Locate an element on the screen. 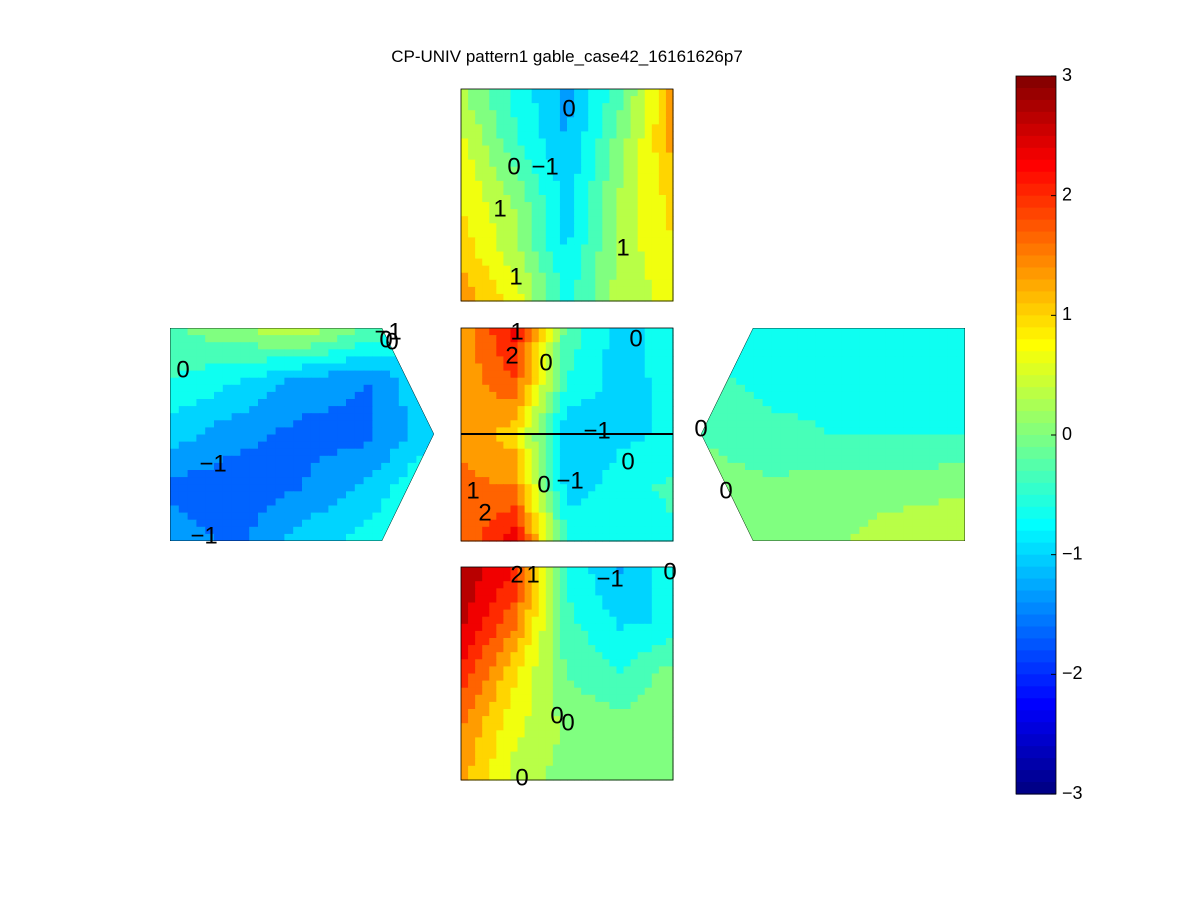 This screenshot has height=901, width=1201. colorbar-tick-label: −3 is located at coordinates (1072, 793).